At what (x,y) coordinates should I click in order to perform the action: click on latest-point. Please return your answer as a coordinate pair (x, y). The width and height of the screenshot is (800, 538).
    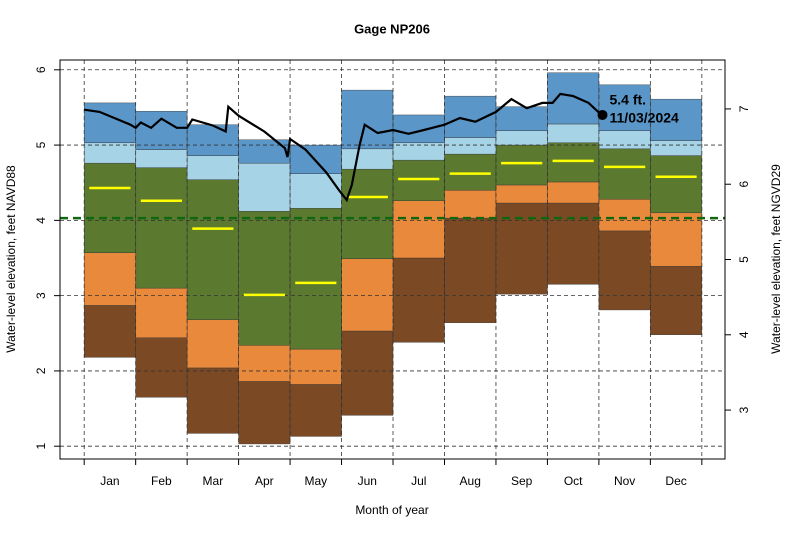
    Looking at the image, I should click on (602, 114).